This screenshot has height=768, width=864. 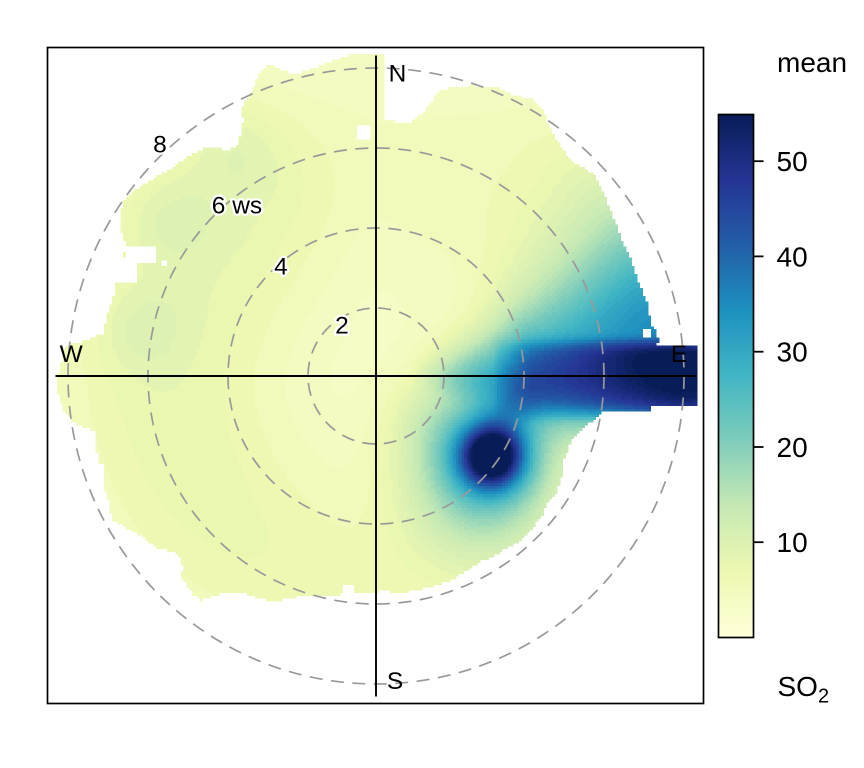 I want to click on svg-text: E, so click(x=679, y=354).